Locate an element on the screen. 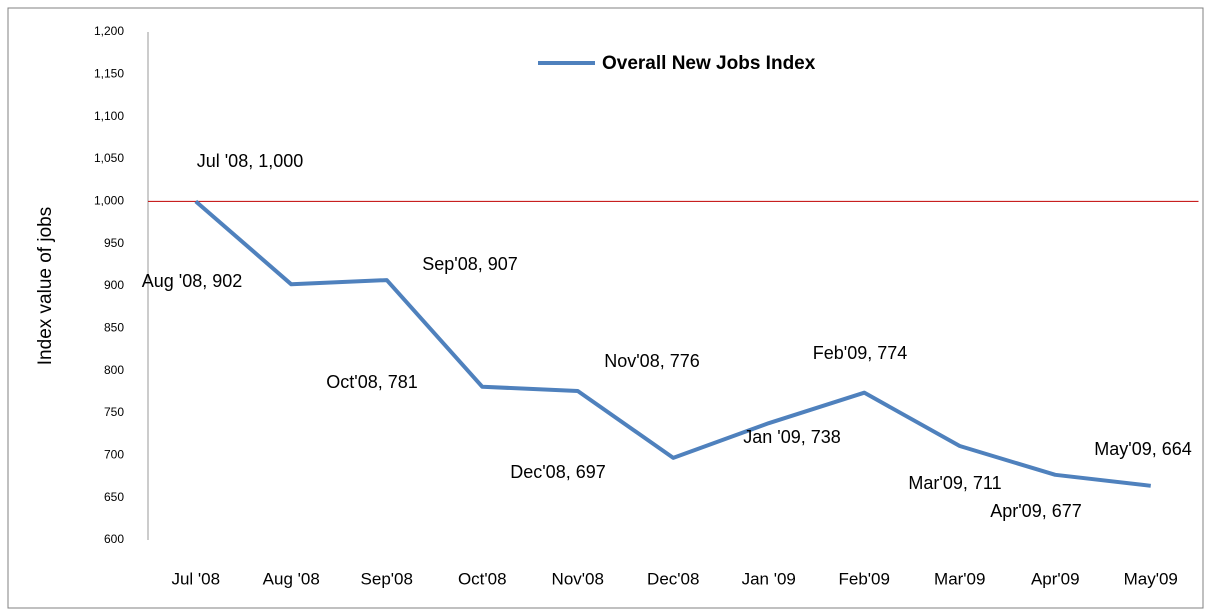 This screenshot has width=1211, height=614. y-tick-label: 1,000 is located at coordinates (109, 201).